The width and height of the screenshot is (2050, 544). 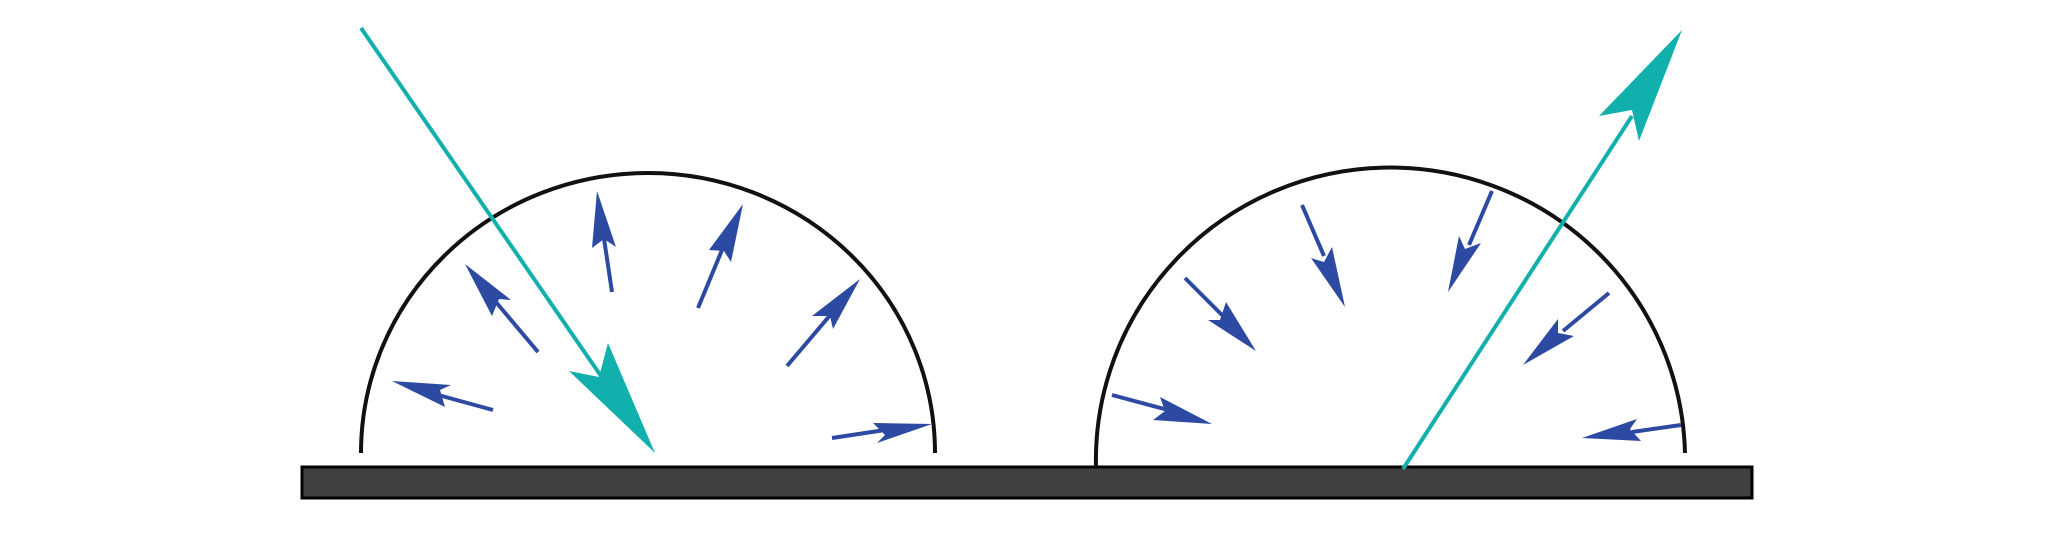 I want to click on incident-ray, so click(x=507, y=239).